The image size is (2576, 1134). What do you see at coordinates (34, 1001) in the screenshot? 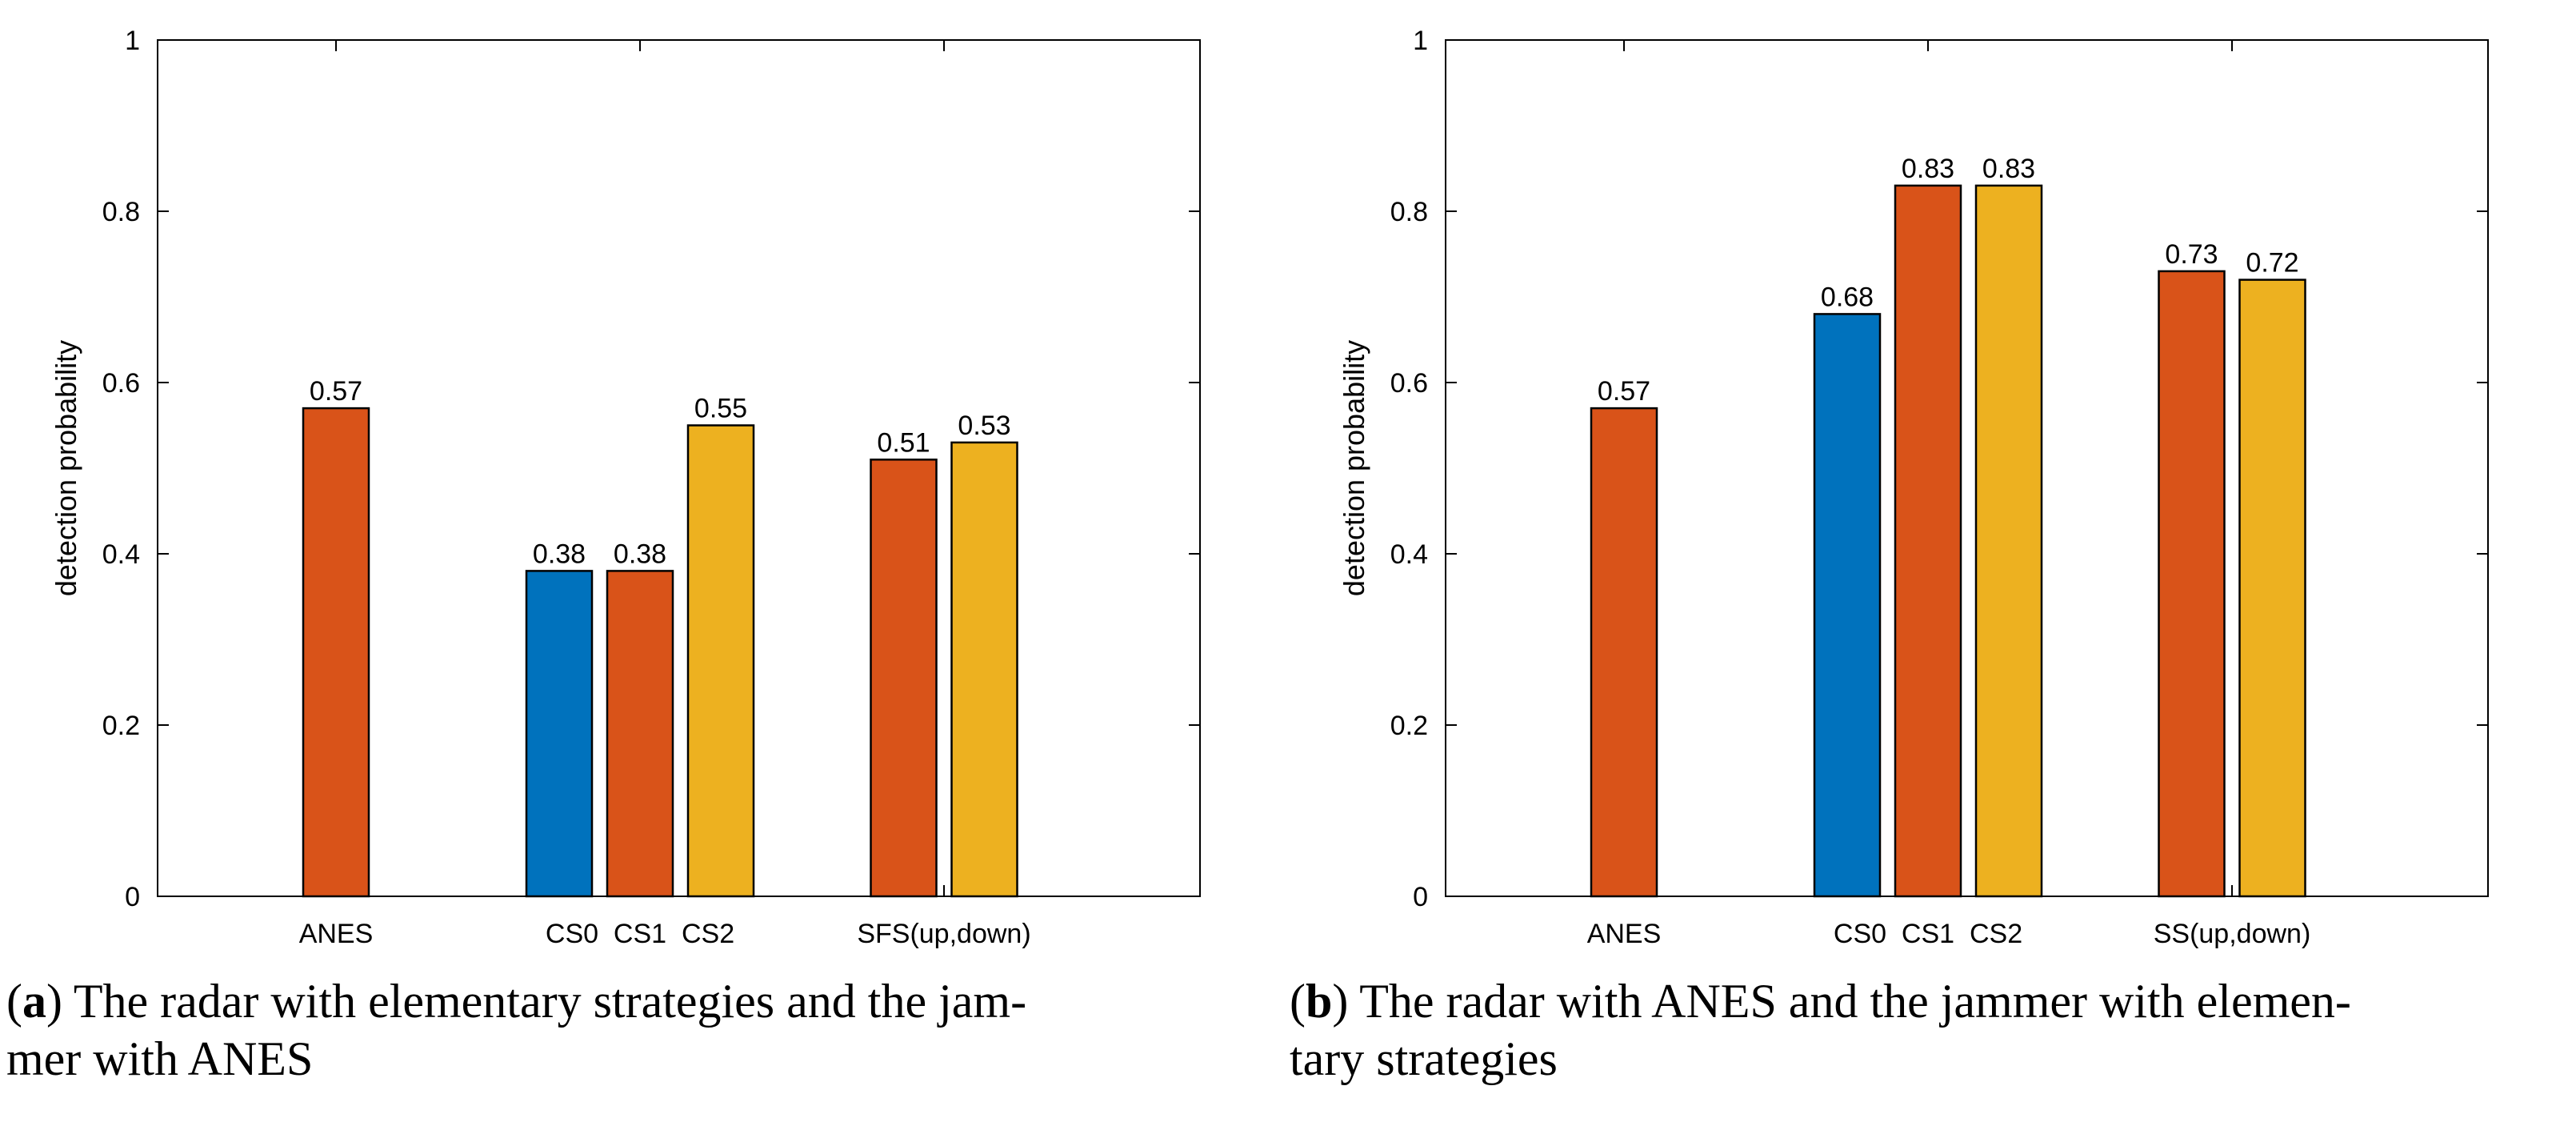
I see `caption-a-letter: a` at bounding box center [34, 1001].